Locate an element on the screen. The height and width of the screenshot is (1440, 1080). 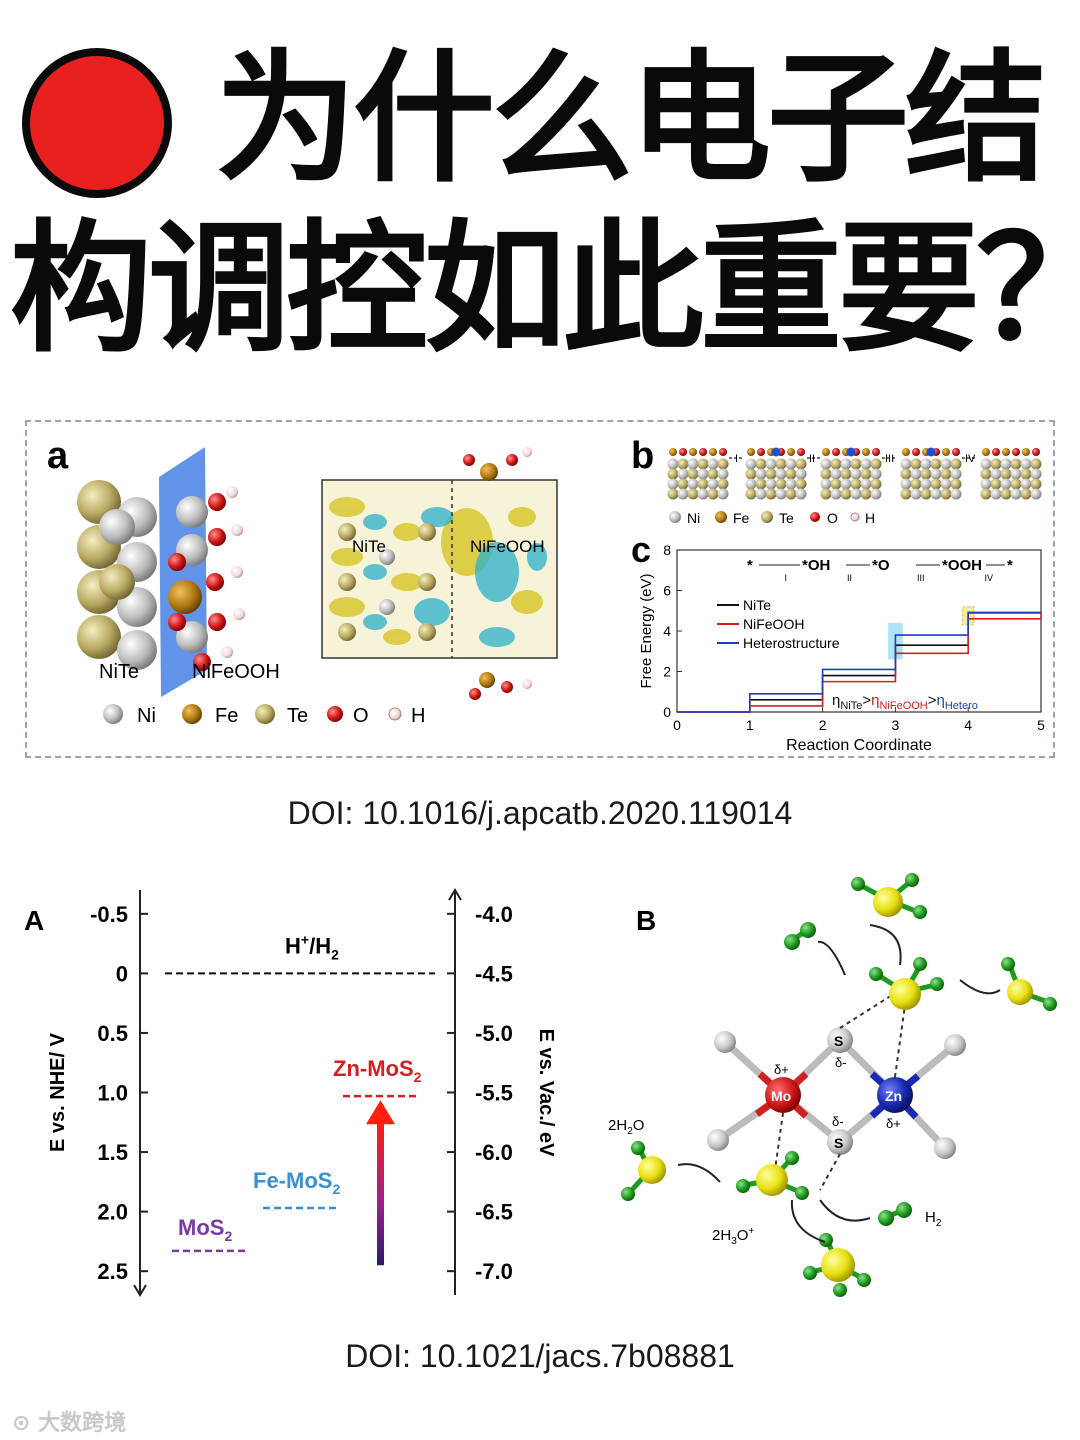
series-nite is located at coordinates (859, 662).